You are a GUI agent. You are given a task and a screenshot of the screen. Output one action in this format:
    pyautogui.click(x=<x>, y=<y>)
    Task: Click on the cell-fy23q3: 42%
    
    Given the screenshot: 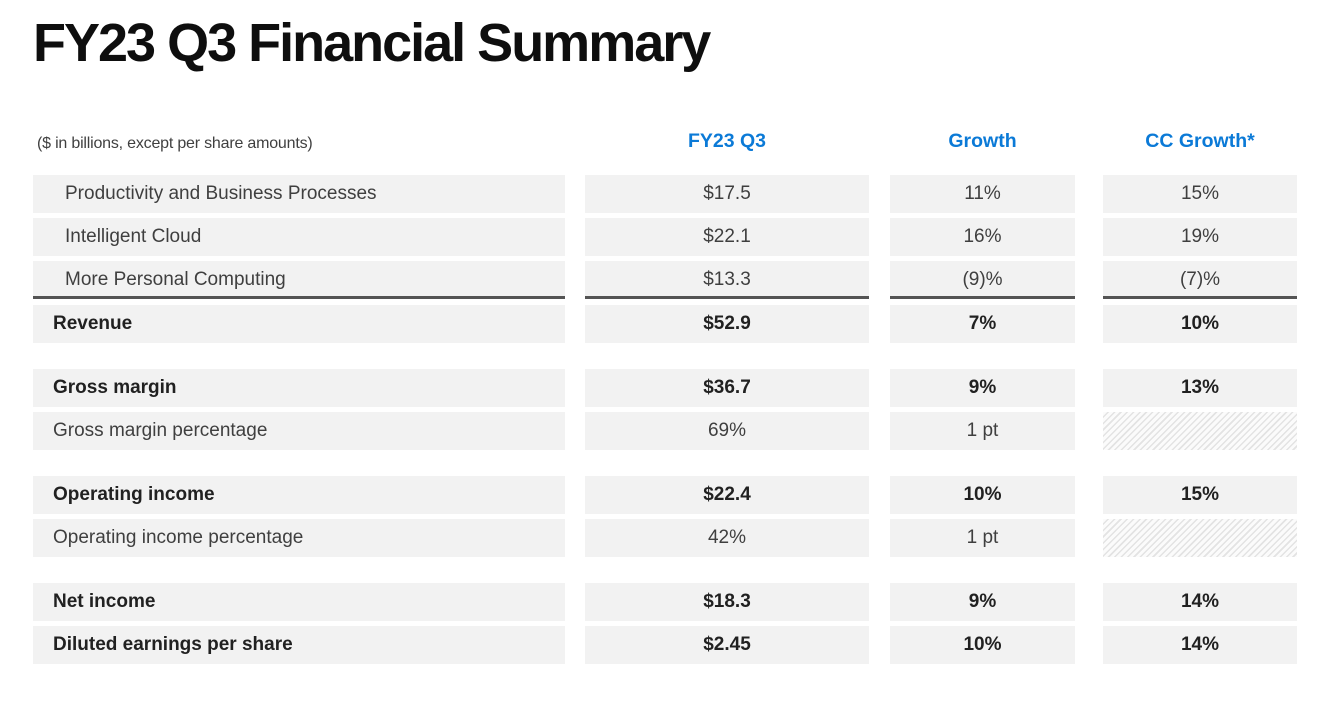 What is the action you would take?
    pyautogui.click(x=727, y=538)
    